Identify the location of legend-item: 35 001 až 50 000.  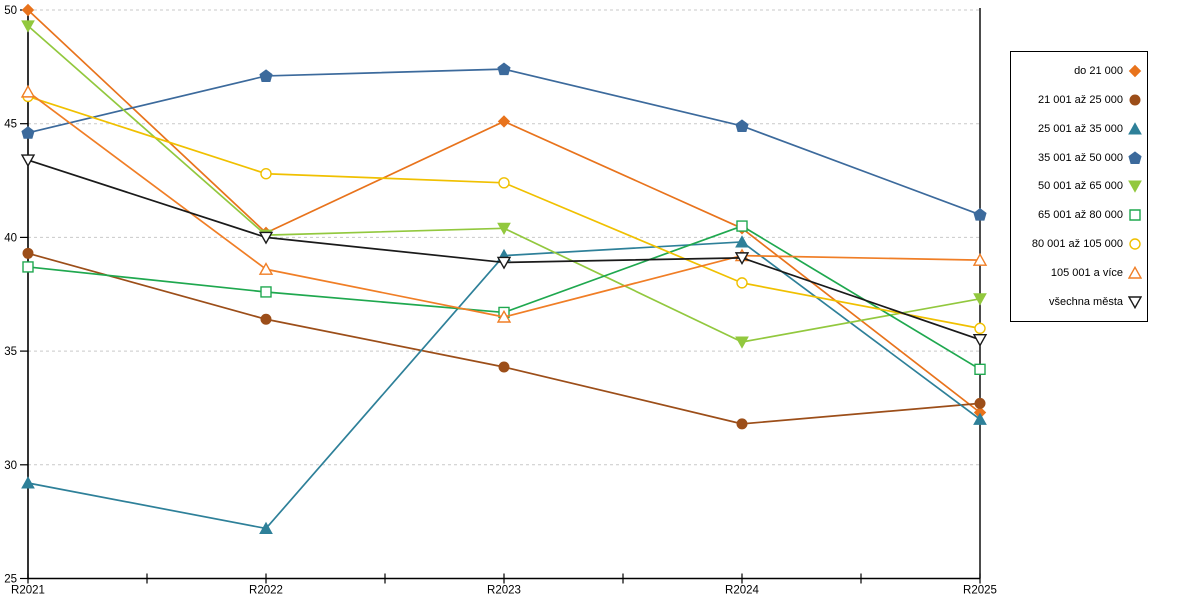
(1079, 158).